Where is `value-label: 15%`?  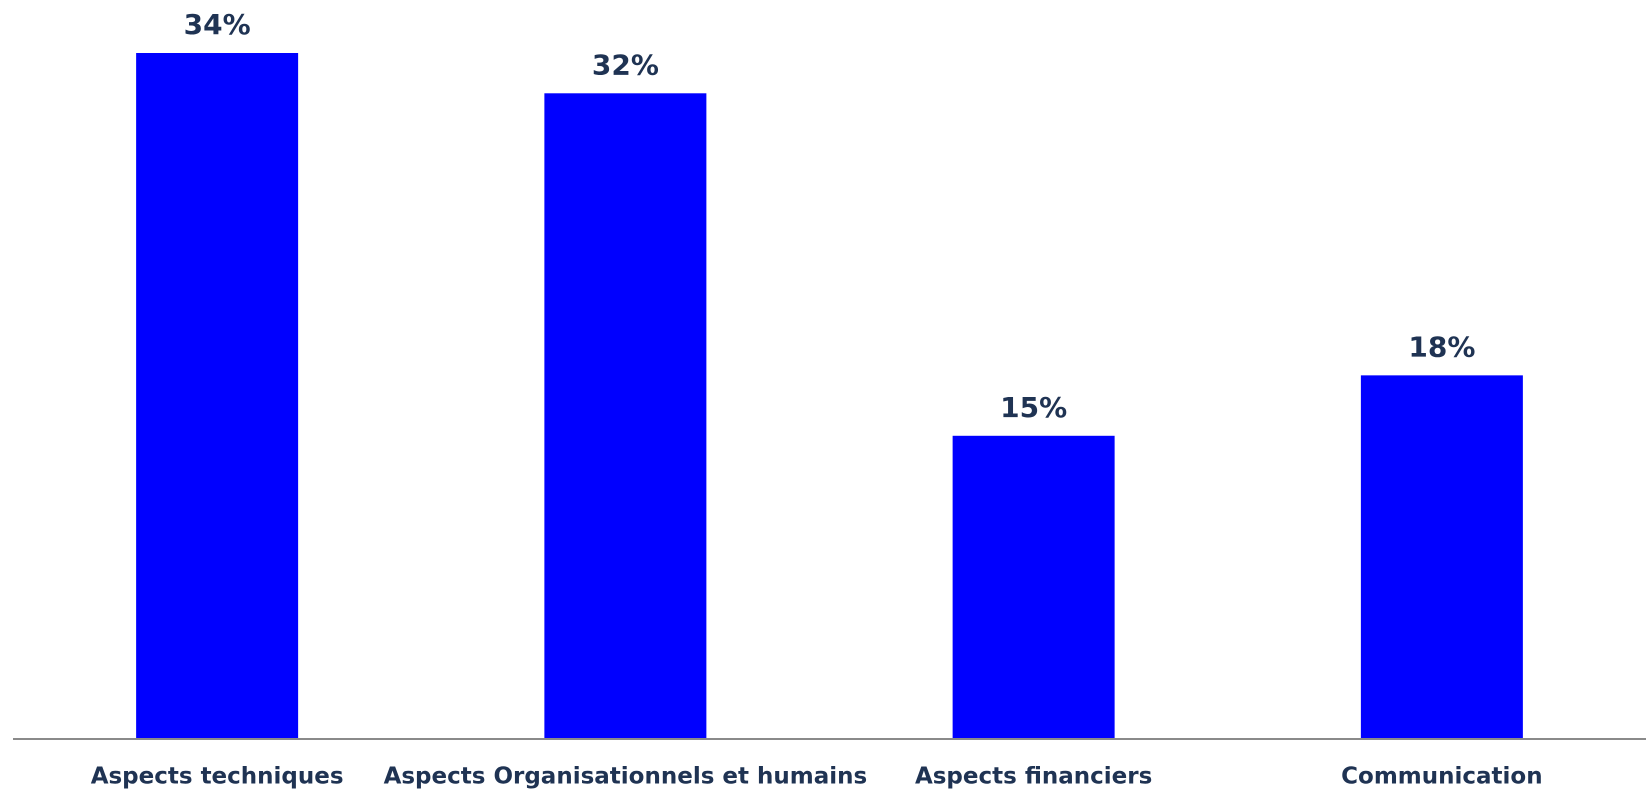 value-label: 15% is located at coordinates (1033, 407).